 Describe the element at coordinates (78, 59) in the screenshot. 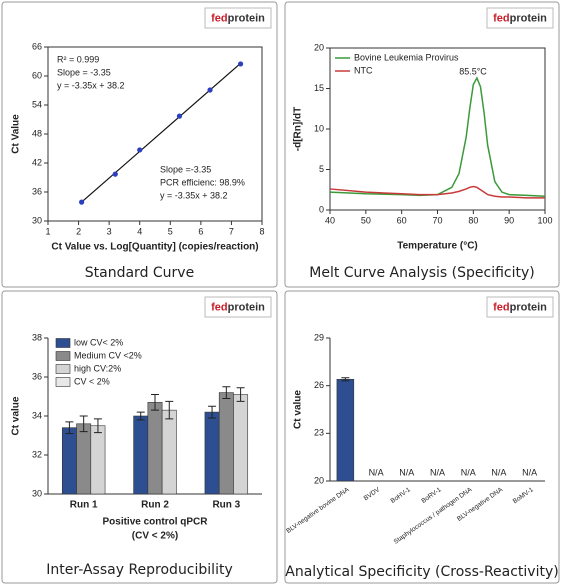

I see `annotation: R² = 0.999` at that location.